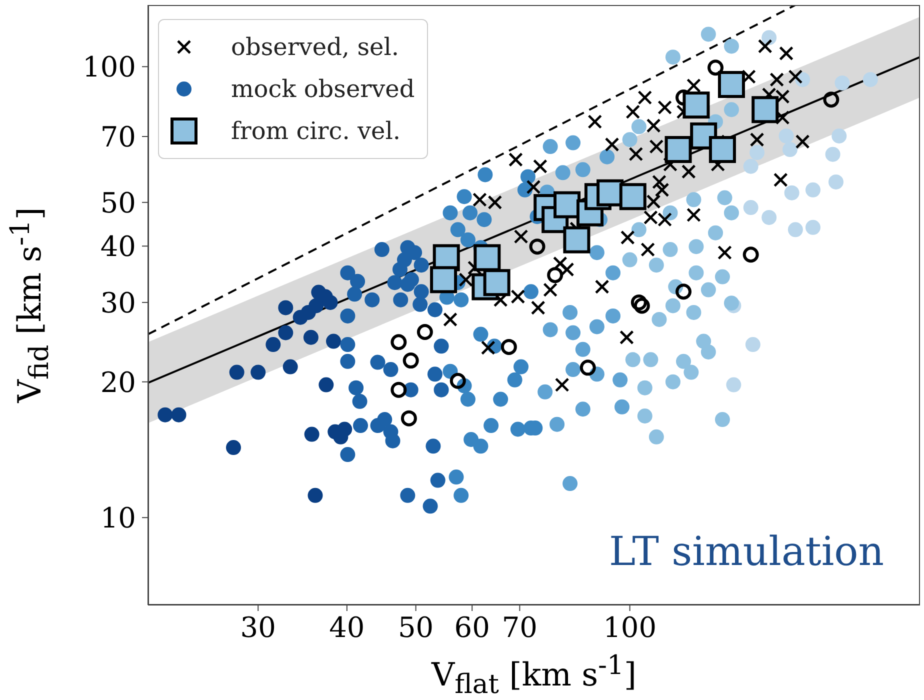 This screenshot has height=700, width=924. Describe the element at coordinates (520, 627) in the screenshot. I see `x-tick-label: 70` at that location.